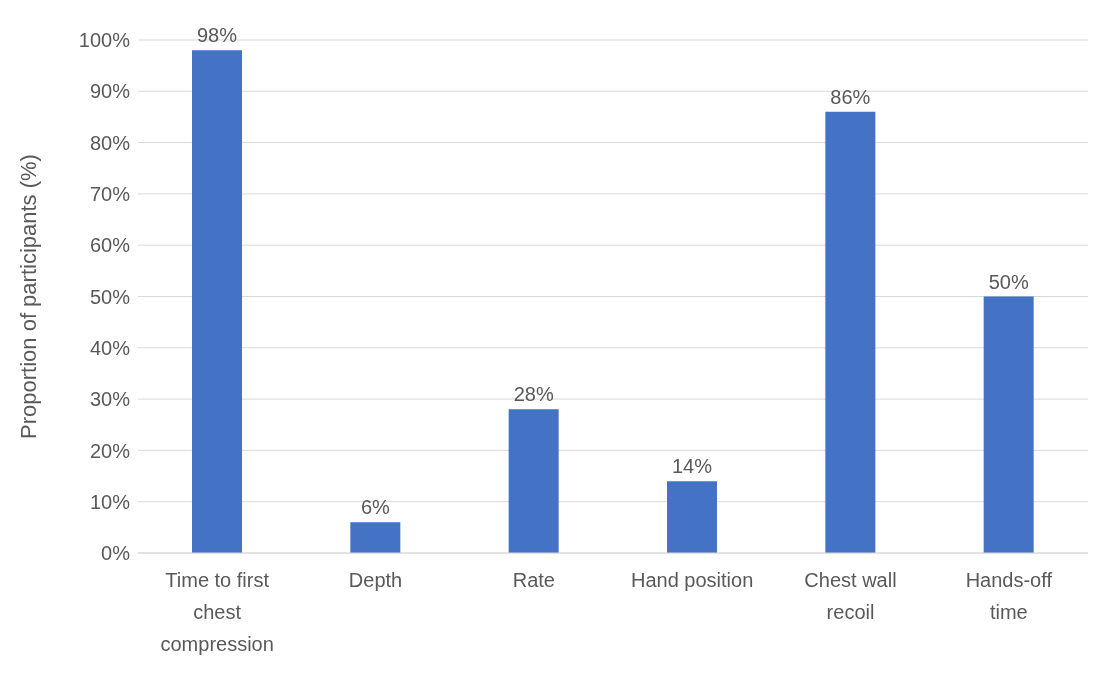  What do you see at coordinates (110, 142) in the screenshot?
I see `y-tick-label: 80%` at bounding box center [110, 142].